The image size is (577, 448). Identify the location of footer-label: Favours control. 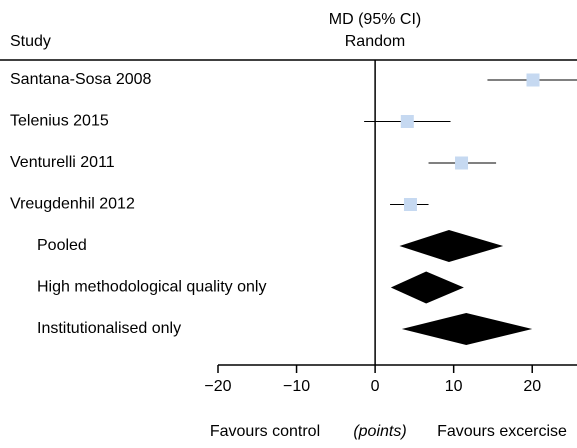
(265, 431).